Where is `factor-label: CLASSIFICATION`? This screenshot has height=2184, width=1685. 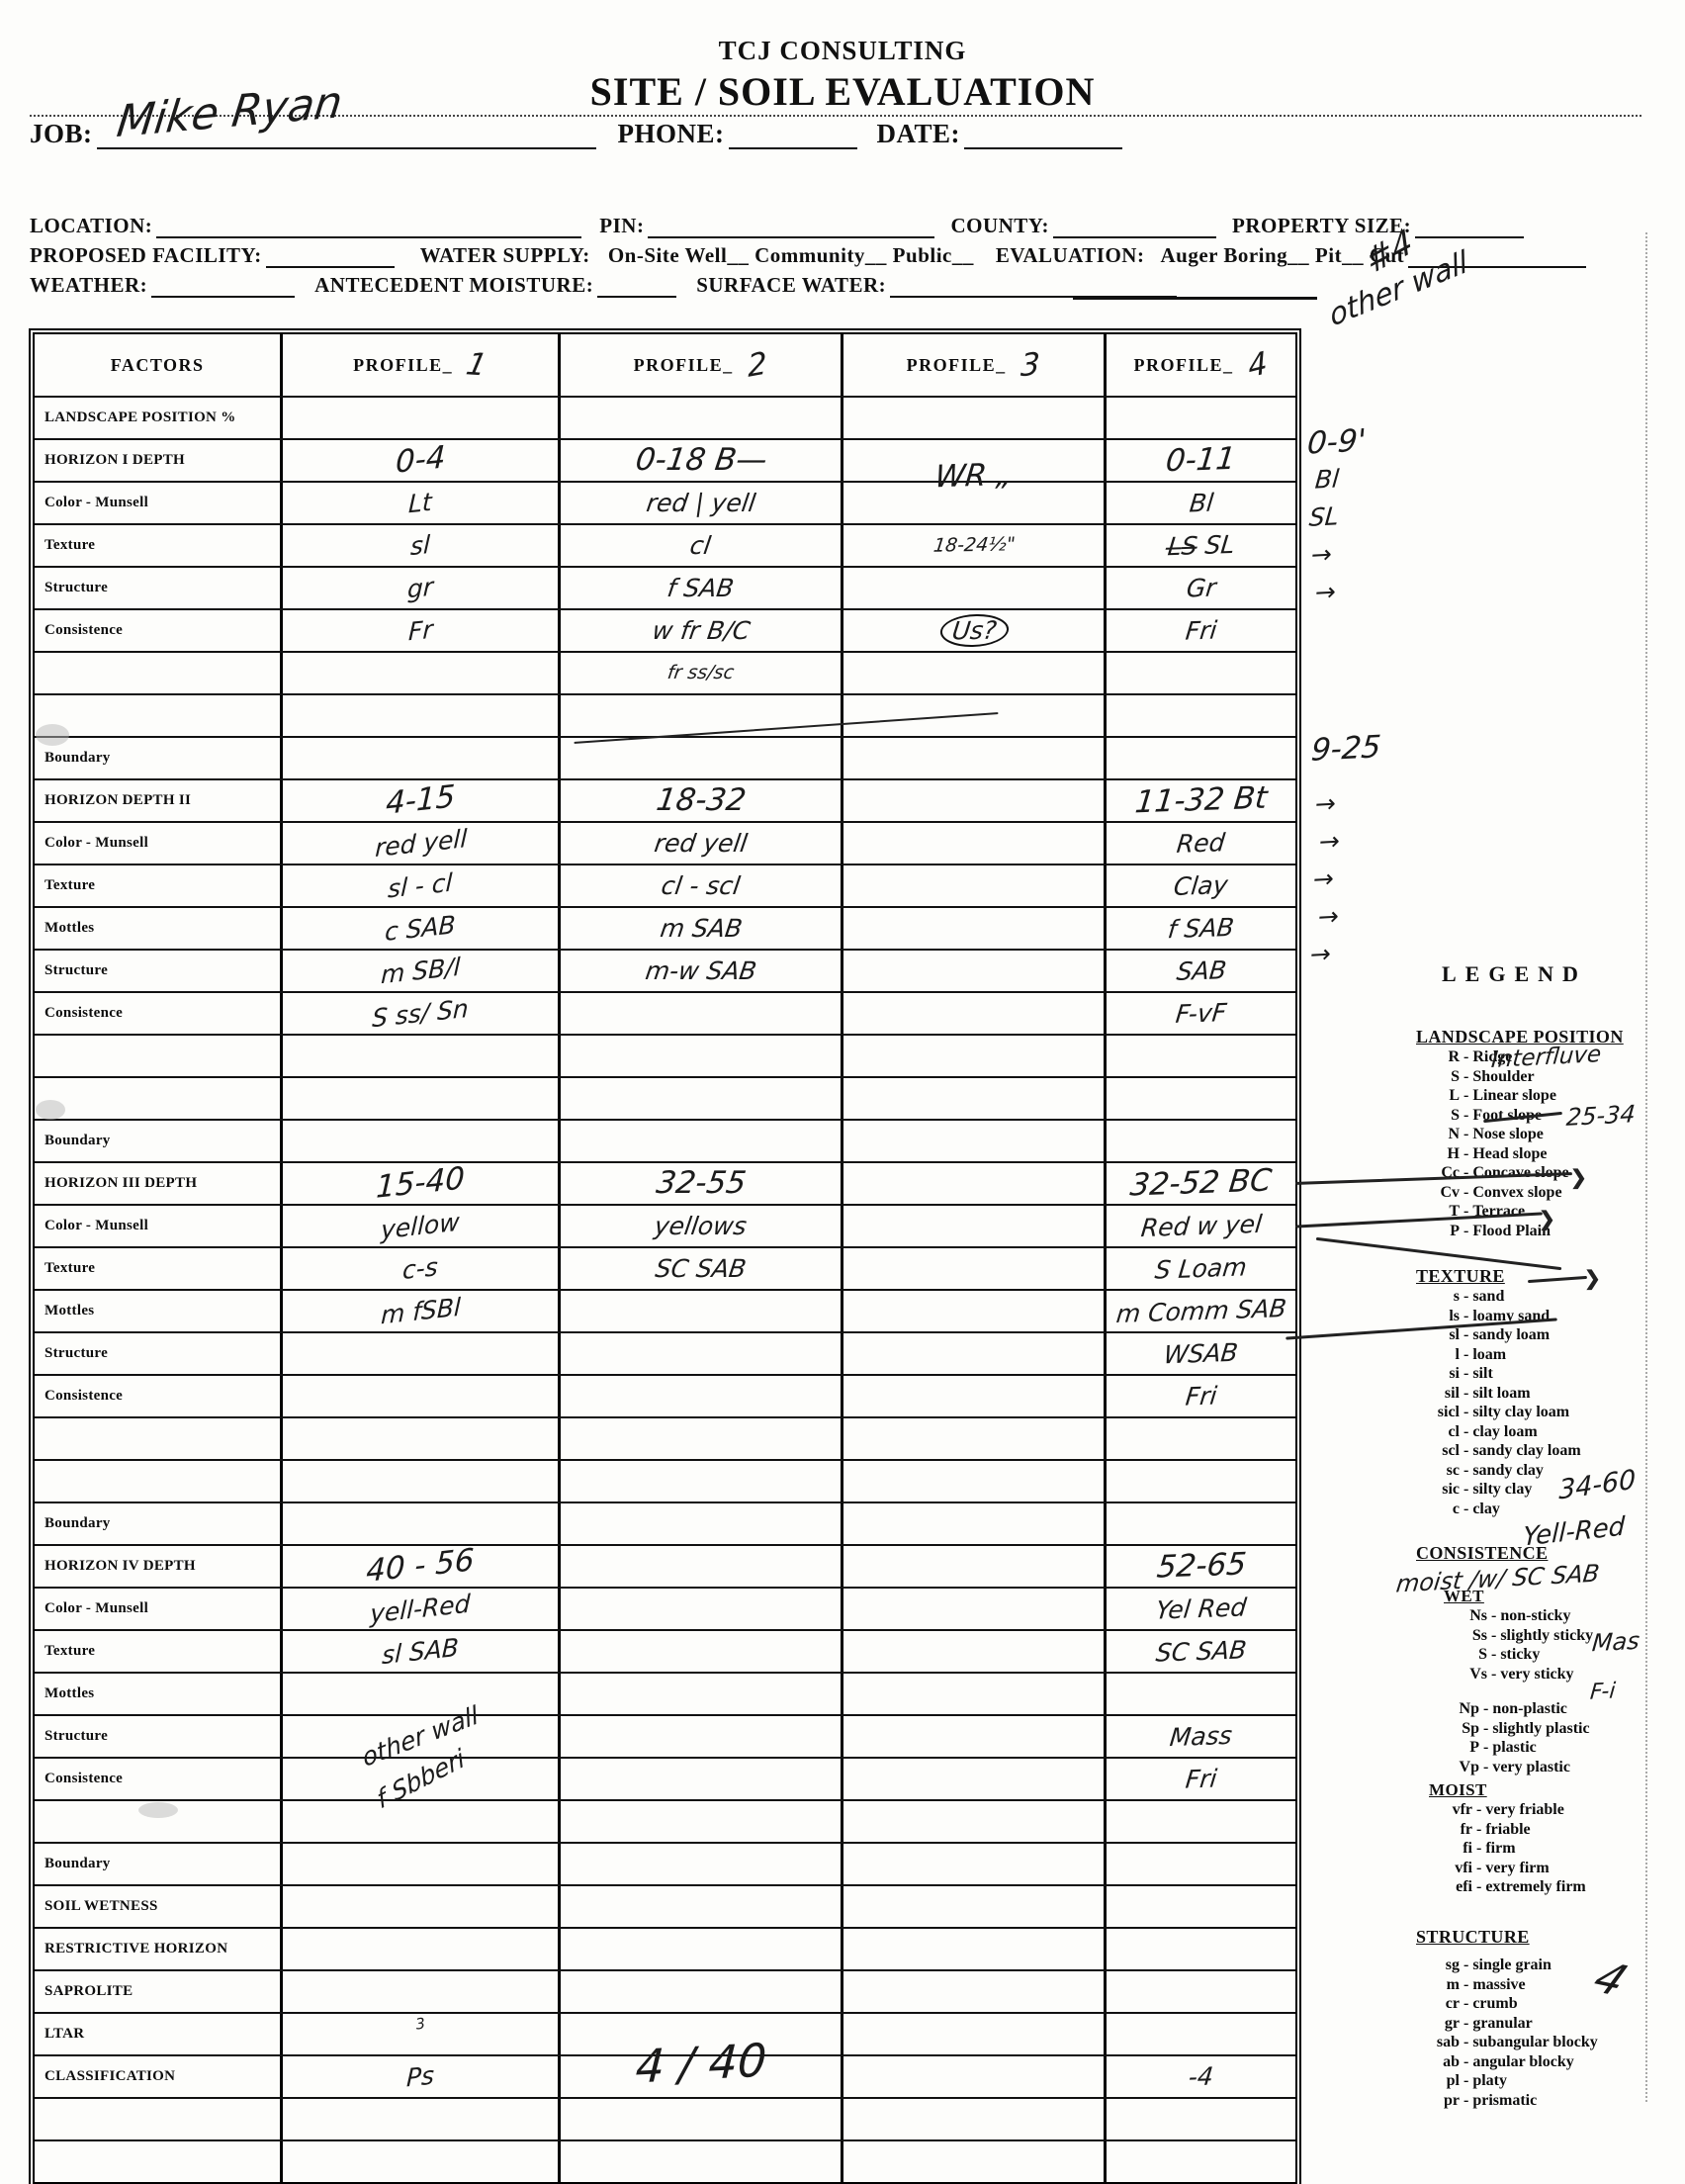
factor-label: CLASSIFICATION is located at coordinates (157, 2076).